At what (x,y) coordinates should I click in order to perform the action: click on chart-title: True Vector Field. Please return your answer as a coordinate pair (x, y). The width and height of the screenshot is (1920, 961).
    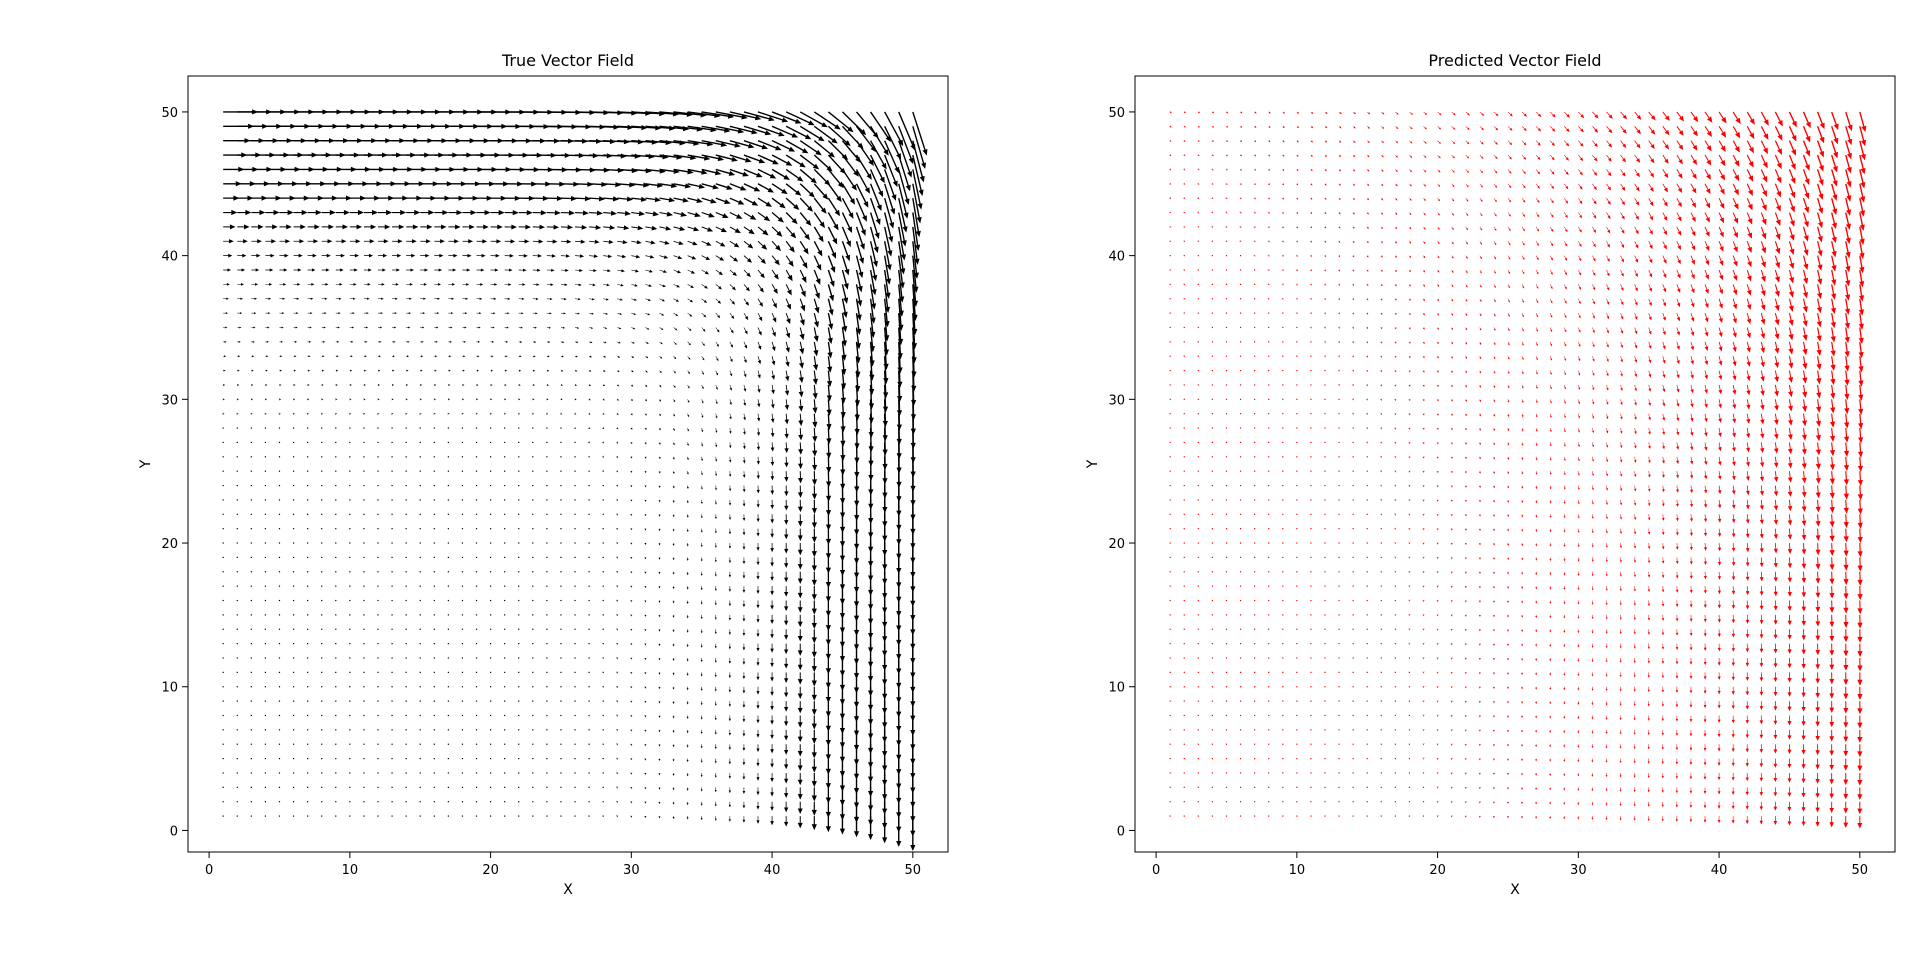
    Looking at the image, I should click on (567, 60).